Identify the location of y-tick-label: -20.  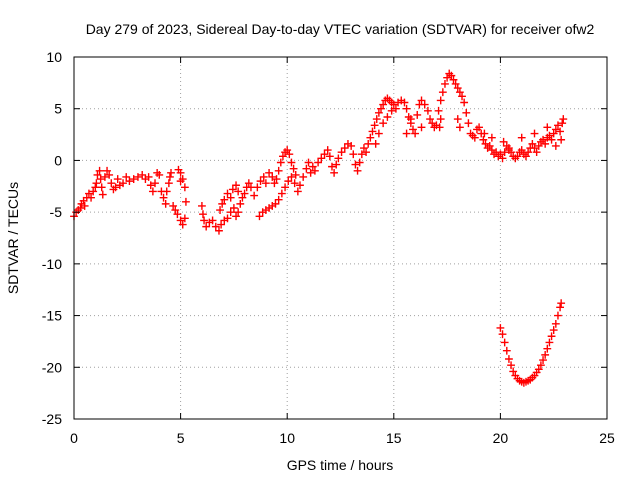
(52, 367).